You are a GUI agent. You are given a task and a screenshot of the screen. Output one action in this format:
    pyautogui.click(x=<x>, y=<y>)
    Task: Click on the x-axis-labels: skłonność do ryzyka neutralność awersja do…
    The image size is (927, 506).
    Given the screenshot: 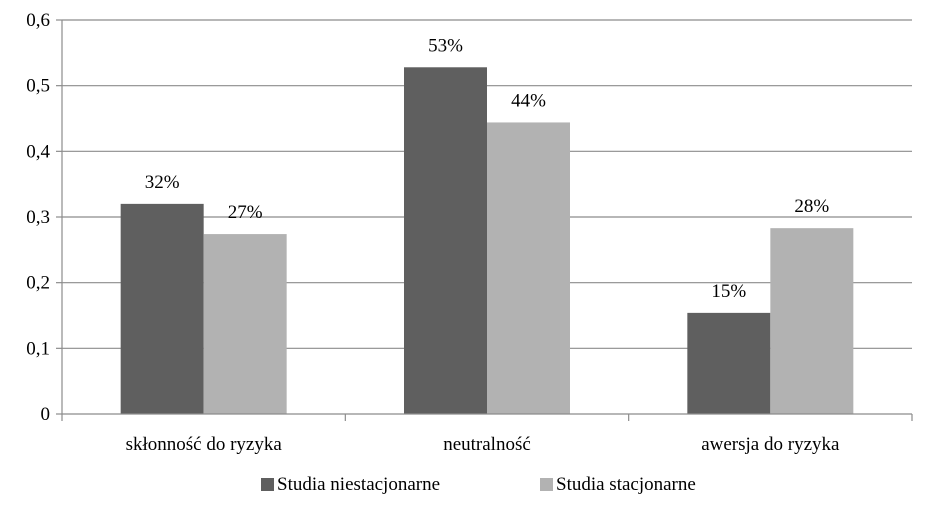 What is the action you would take?
    pyautogui.click(x=483, y=444)
    